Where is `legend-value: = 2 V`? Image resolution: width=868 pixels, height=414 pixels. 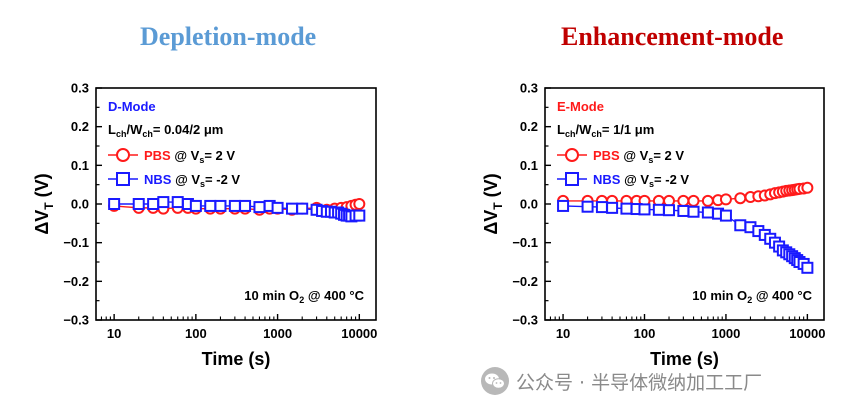 legend-value: = 2 V is located at coordinates (219, 155).